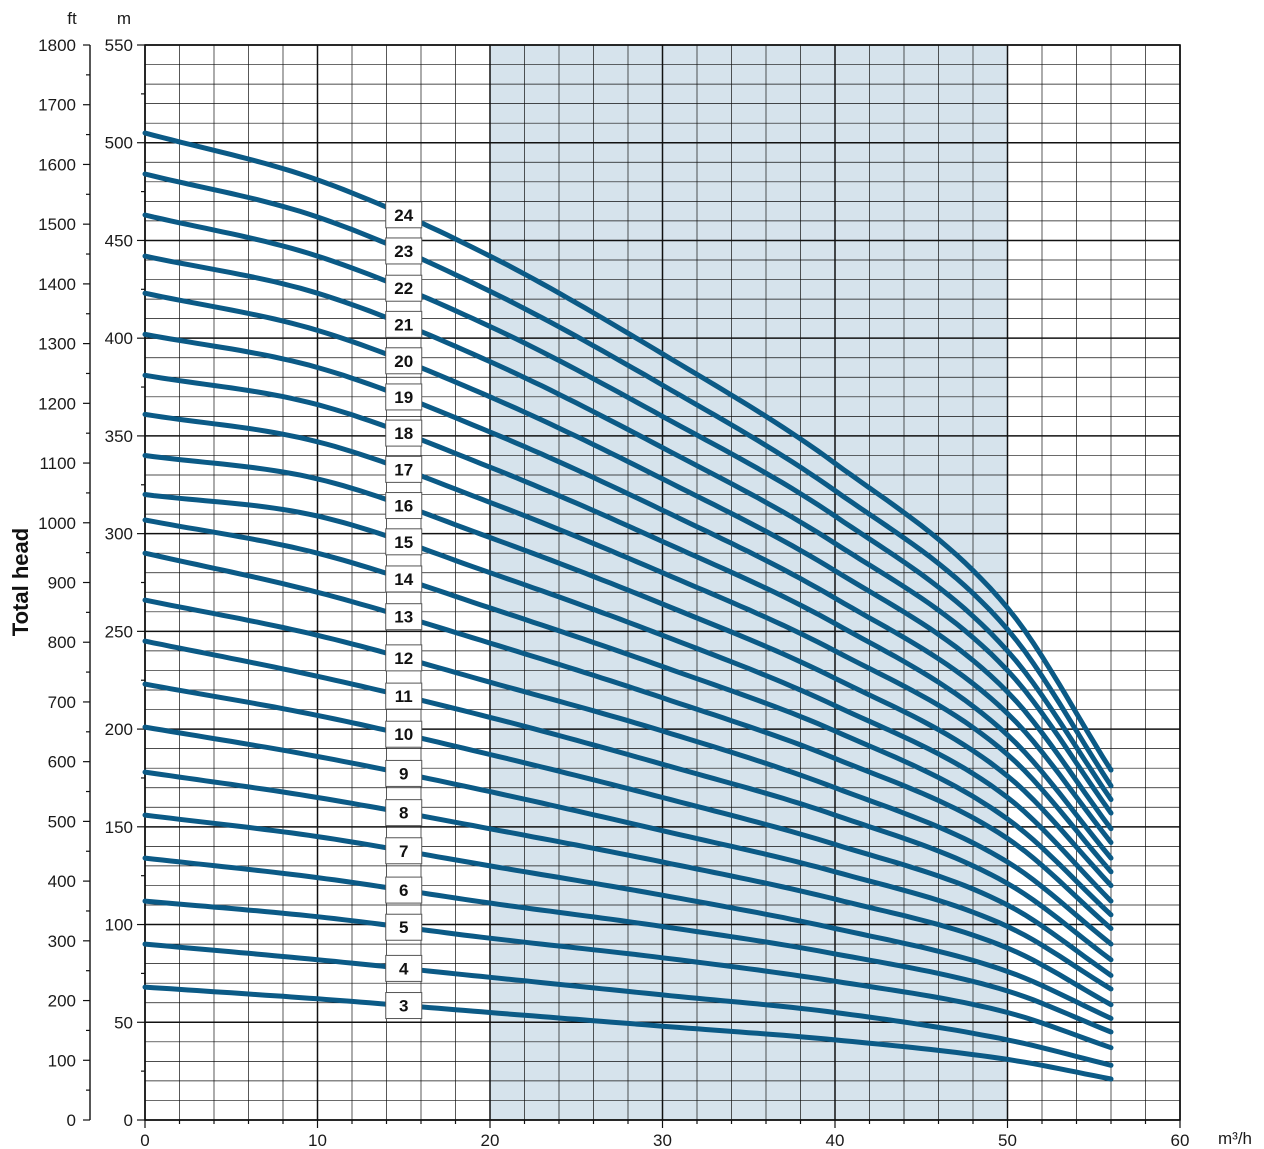 The image size is (1264, 1149). I want to click on curve-label-3: 3, so click(404, 1006).